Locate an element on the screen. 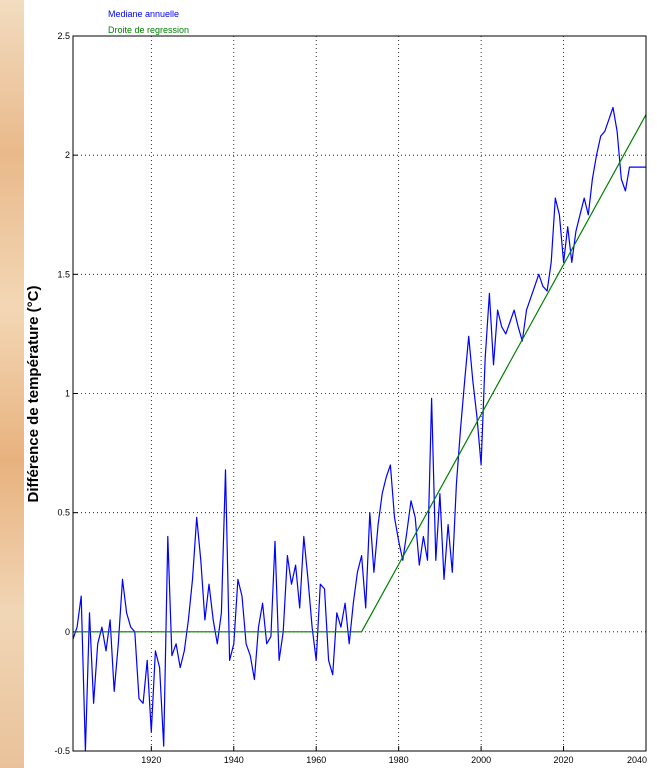  x-tick-label: 1960 is located at coordinates (316, 760).